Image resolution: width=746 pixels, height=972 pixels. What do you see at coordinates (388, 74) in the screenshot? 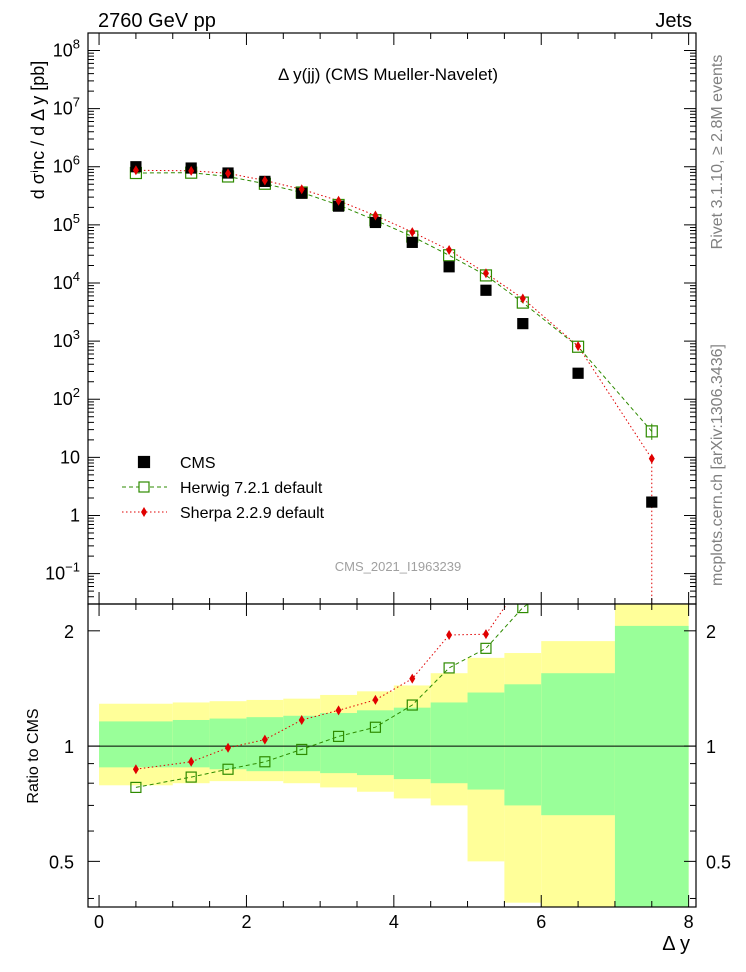
I see `chart-title: Δ y(jj) (CMS Mueller-Navelet)` at bounding box center [388, 74].